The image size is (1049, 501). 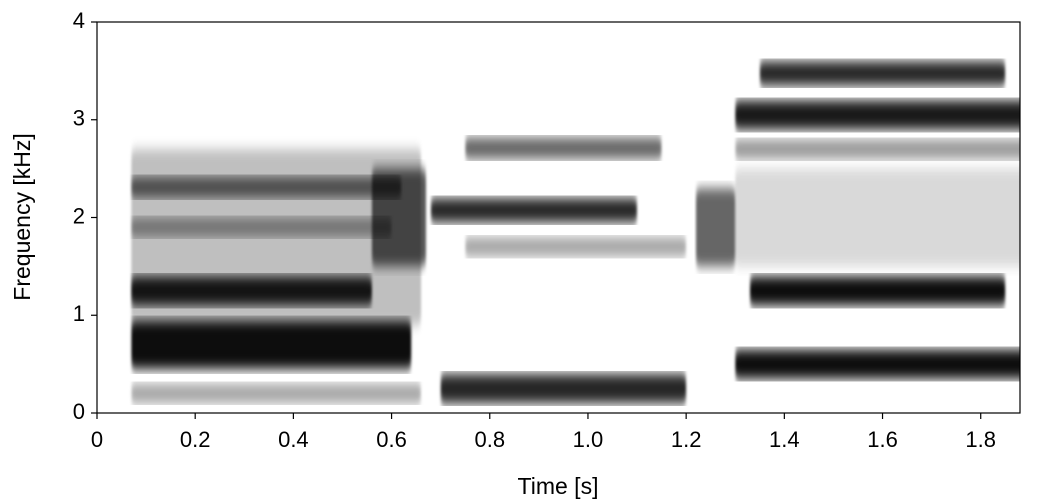 What do you see at coordinates (22, 216) in the screenshot?
I see `y-axis-label: Frequency [kHz]` at bounding box center [22, 216].